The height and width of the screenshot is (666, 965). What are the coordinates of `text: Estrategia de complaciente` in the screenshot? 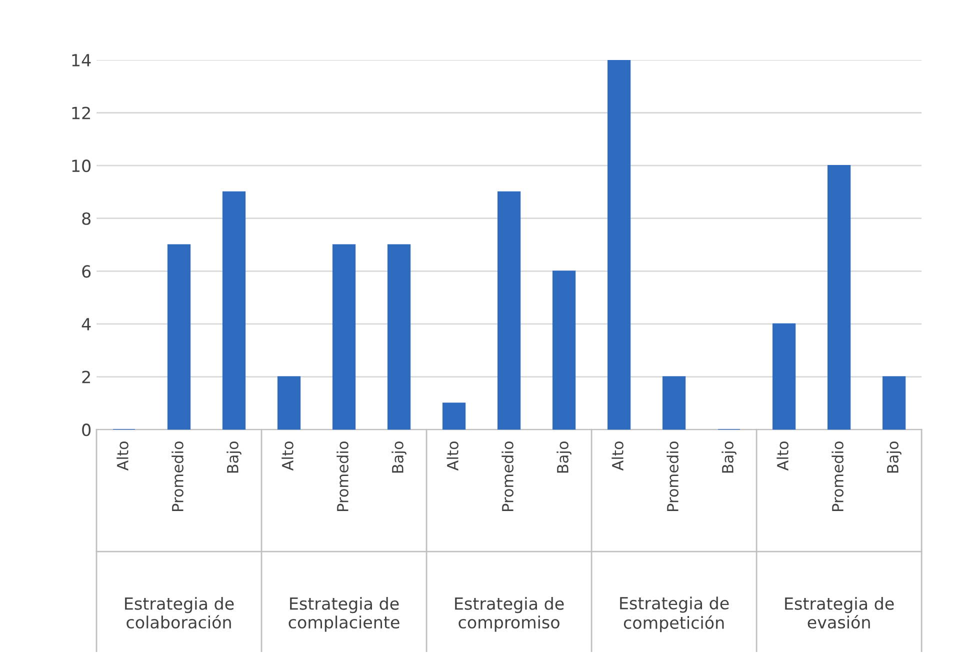 It's located at (344, 614).